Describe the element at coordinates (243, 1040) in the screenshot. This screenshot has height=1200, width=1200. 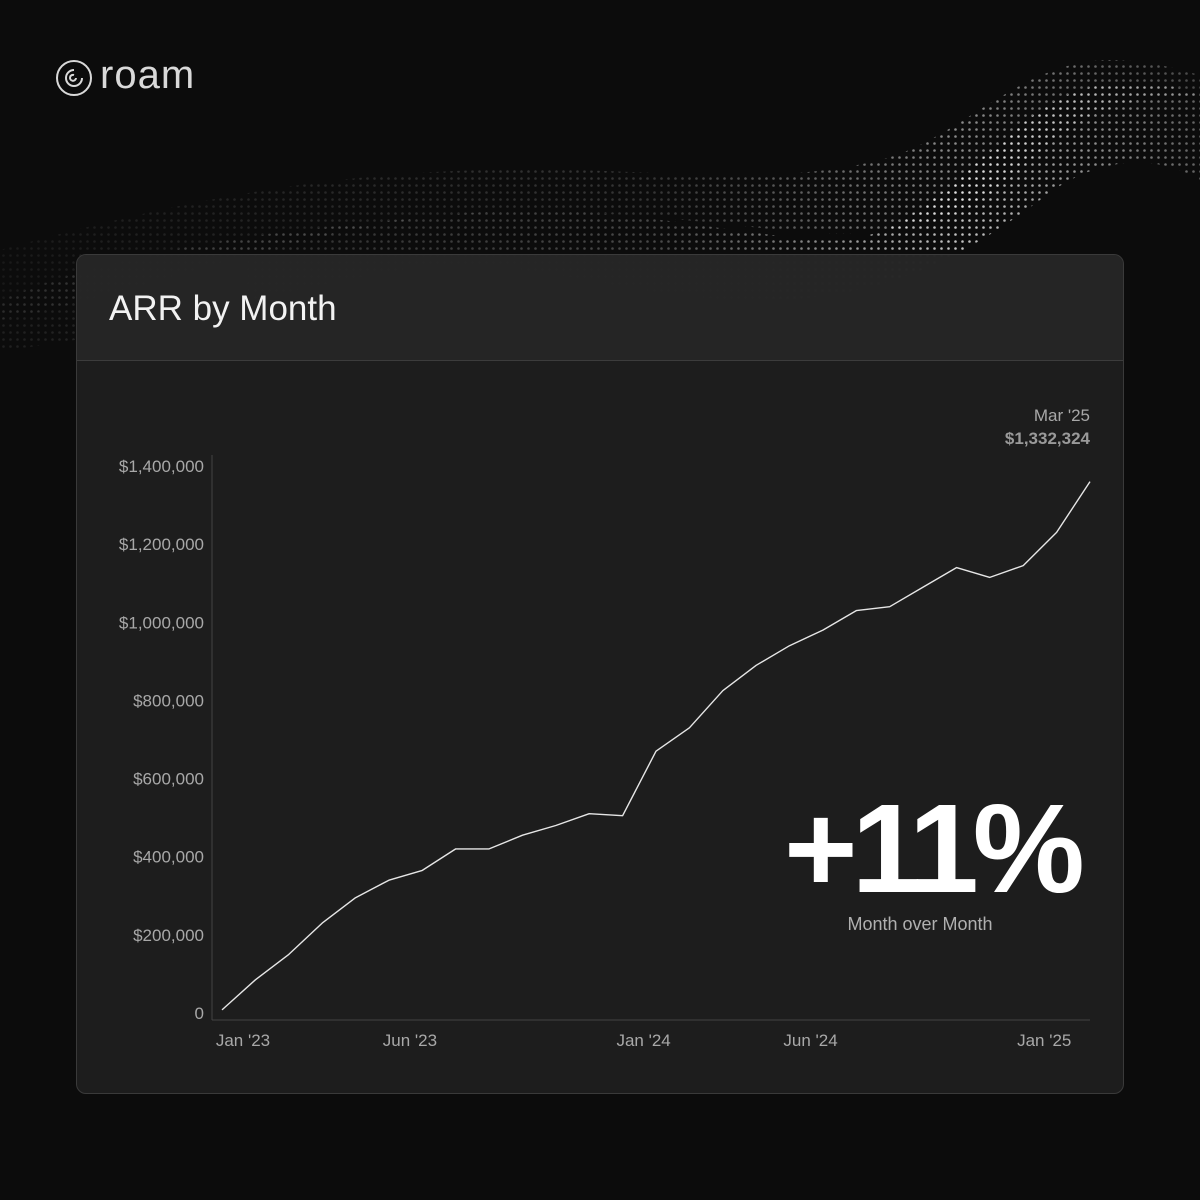
I see `x-tick-label: Jan '23` at that location.